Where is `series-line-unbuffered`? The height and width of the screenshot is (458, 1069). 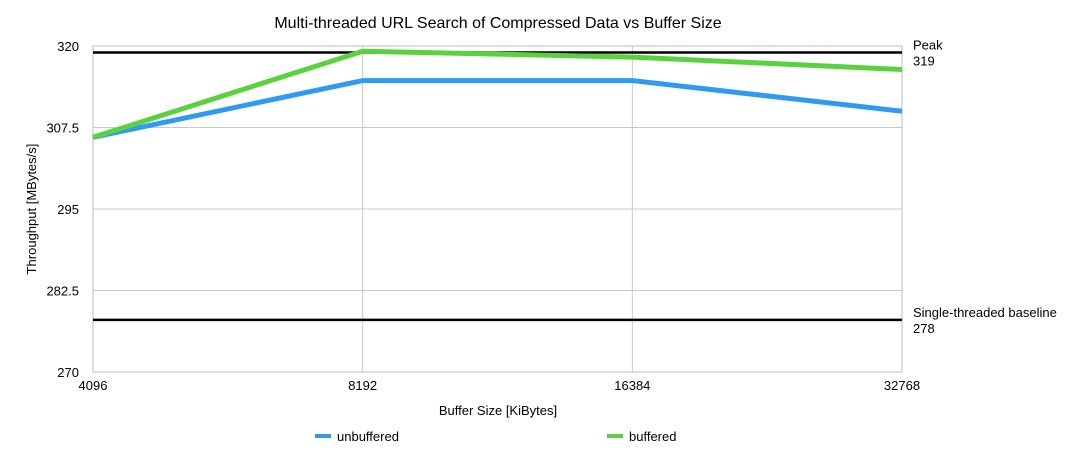 series-line-unbuffered is located at coordinates (497, 109).